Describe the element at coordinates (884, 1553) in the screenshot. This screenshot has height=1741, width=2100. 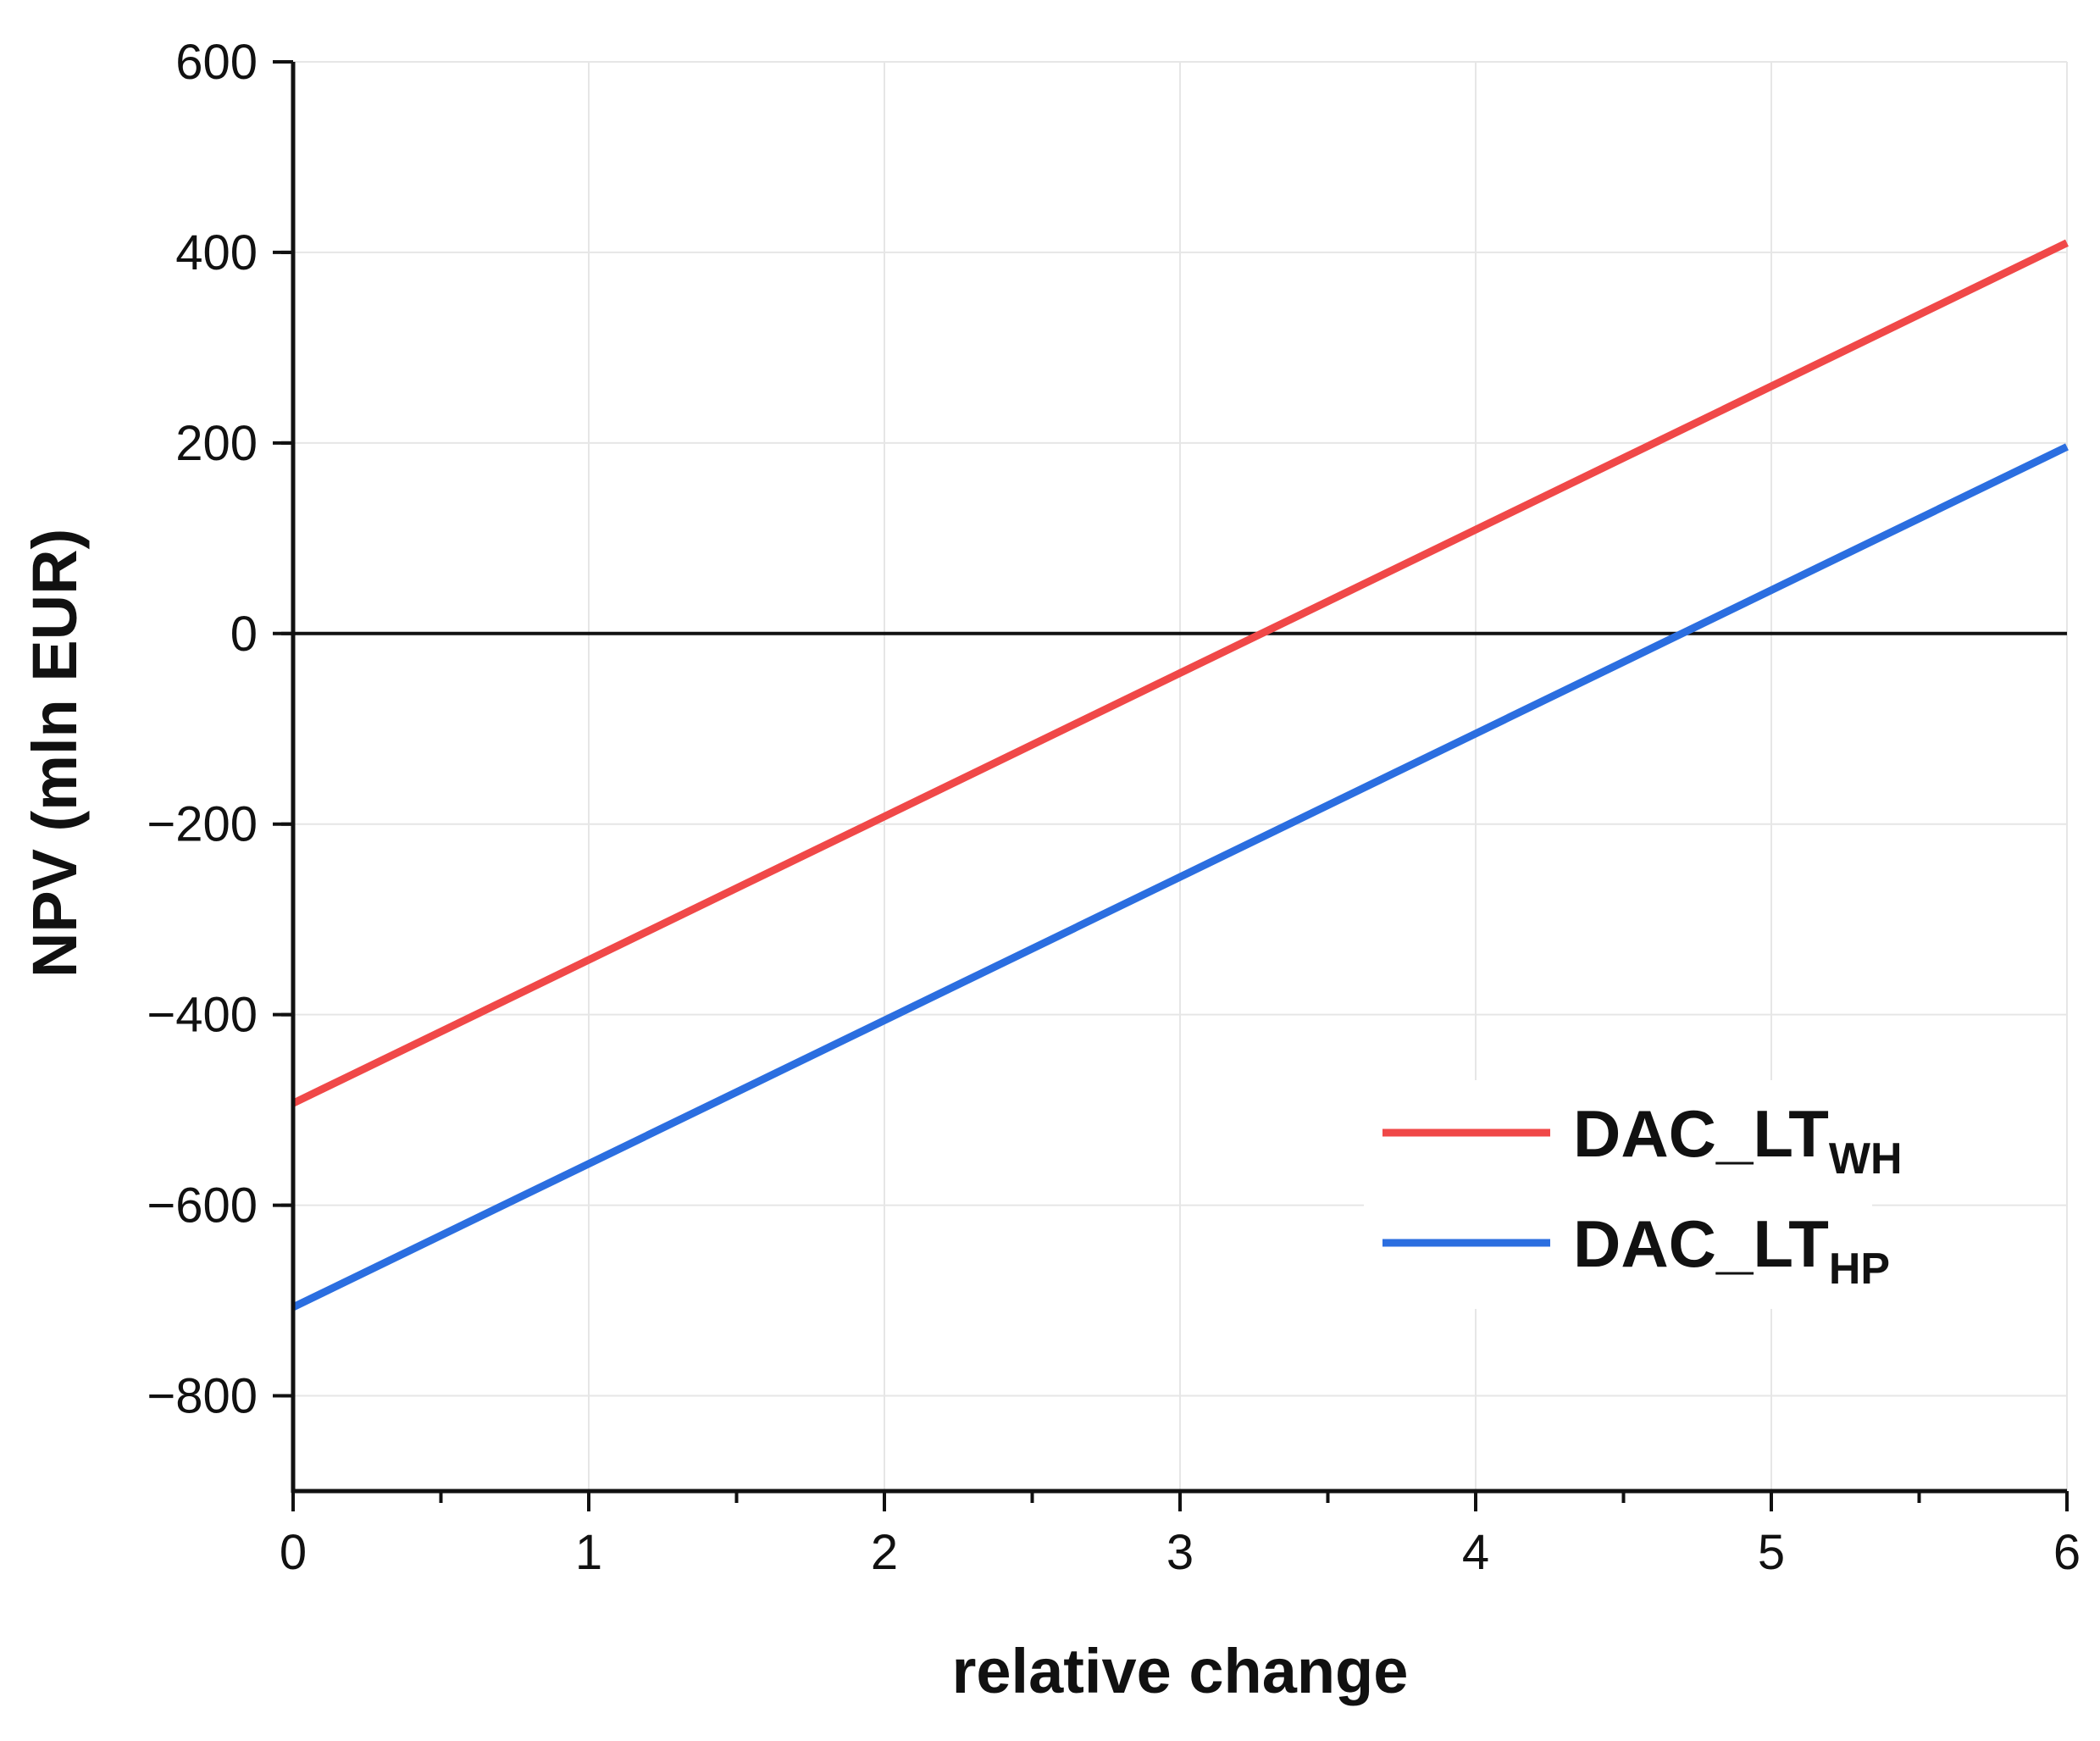
I see `x-tick-label: 2` at that location.